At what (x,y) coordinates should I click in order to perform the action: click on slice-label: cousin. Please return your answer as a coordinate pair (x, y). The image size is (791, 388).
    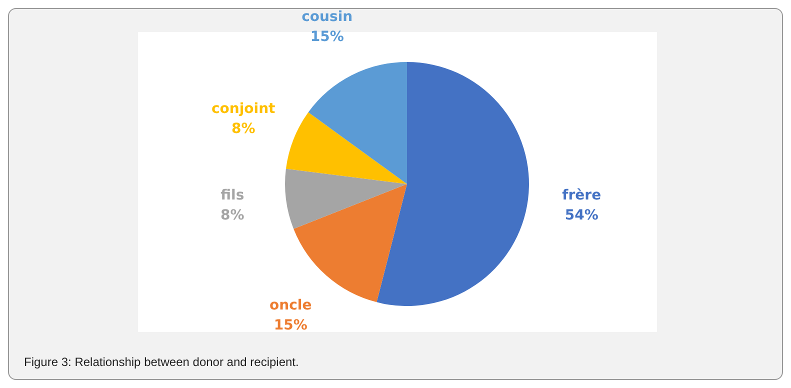
    Looking at the image, I should click on (327, 16).